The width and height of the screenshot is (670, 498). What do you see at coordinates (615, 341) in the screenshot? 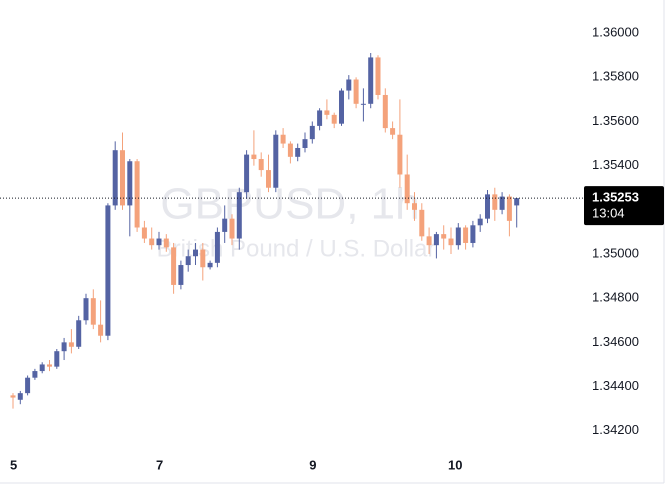
I see `y-tick-label: 1.34600` at bounding box center [615, 341].